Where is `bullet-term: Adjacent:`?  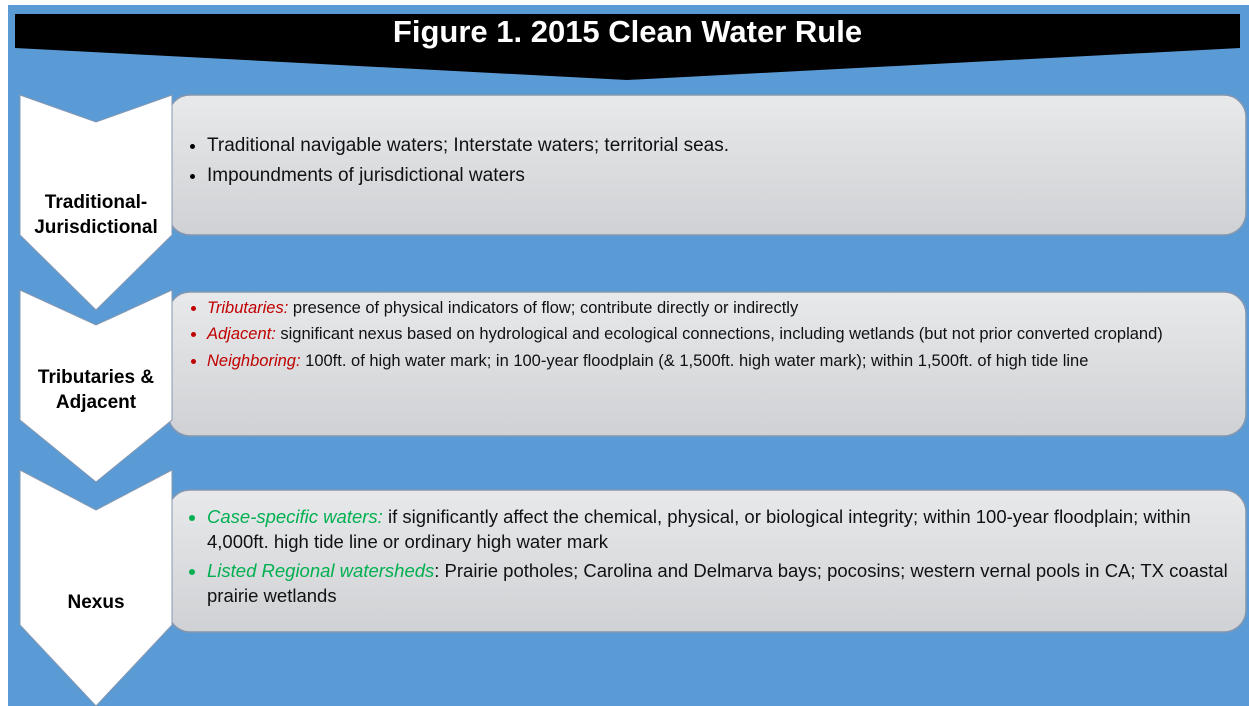
bullet-term: Adjacent: is located at coordinates (241, 334).